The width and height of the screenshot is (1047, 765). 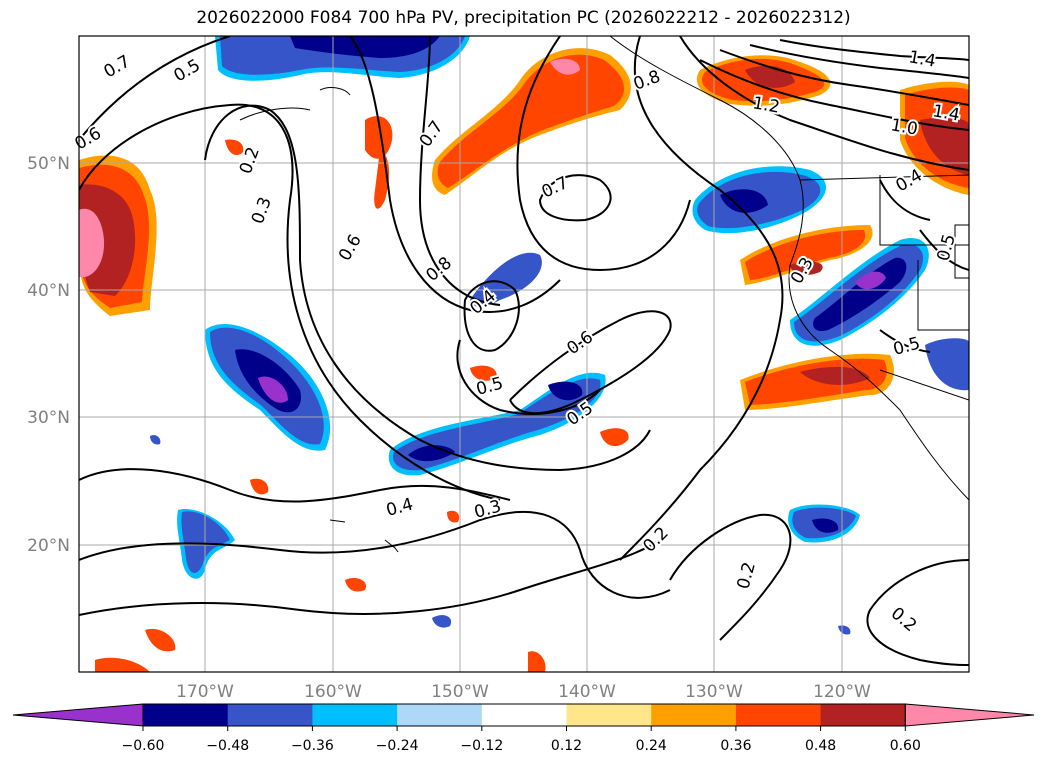 I want to click on lon-tick-label: 170°W, so click(x=205, y=692).